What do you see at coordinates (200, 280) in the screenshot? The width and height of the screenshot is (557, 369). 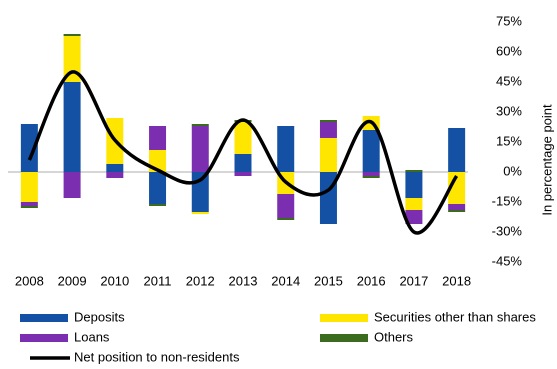 I see `x-tick-label: 2012` at bounding box center [200, 280].